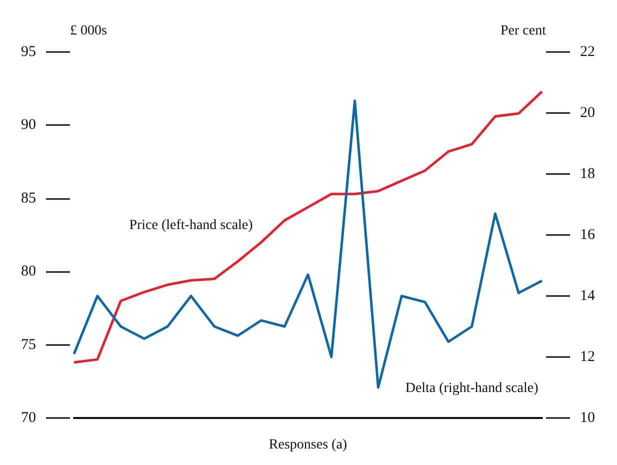  Describe the element at coordinates (28, 418) in the screenshot. I see `y-tick-label: 70` at that location.